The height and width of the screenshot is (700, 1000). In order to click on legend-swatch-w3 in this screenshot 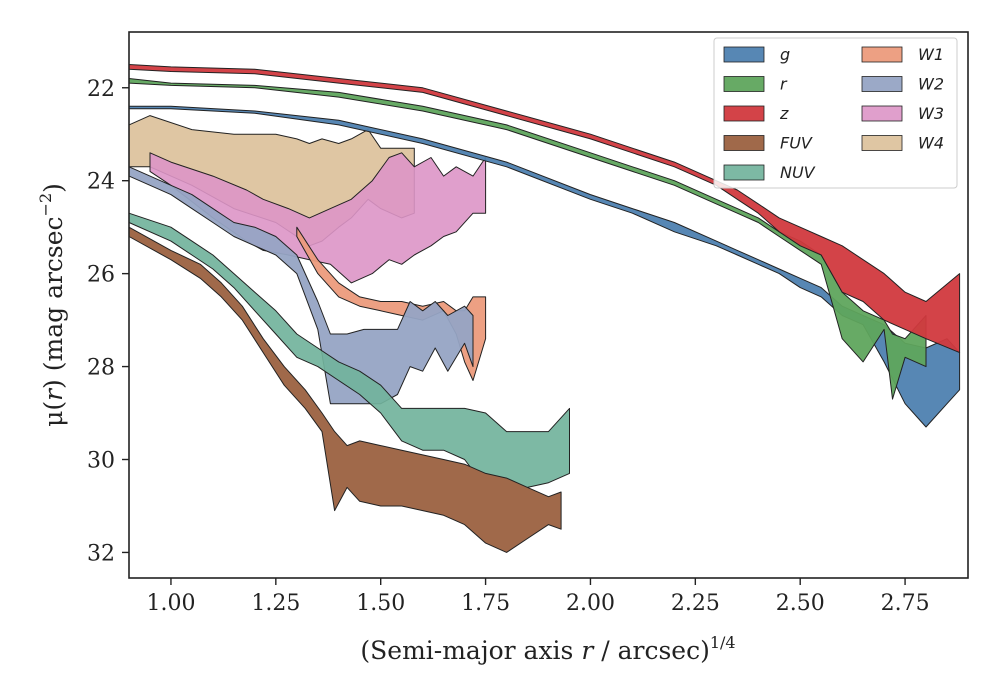, I will do `click(882, 113)`.